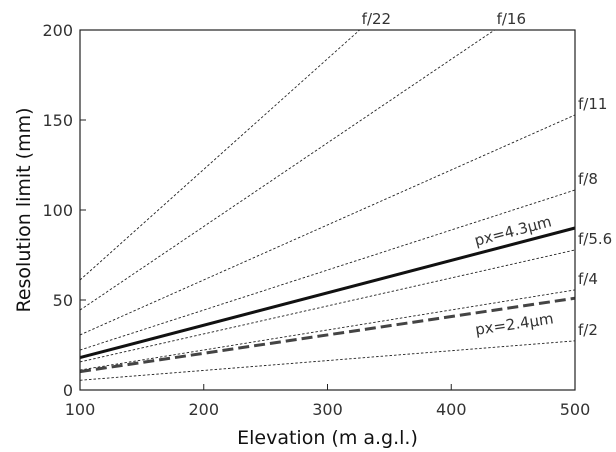  Describe the element at coordinates (588, 279) in the screenshot. I see `series-label: f/4` at that location.